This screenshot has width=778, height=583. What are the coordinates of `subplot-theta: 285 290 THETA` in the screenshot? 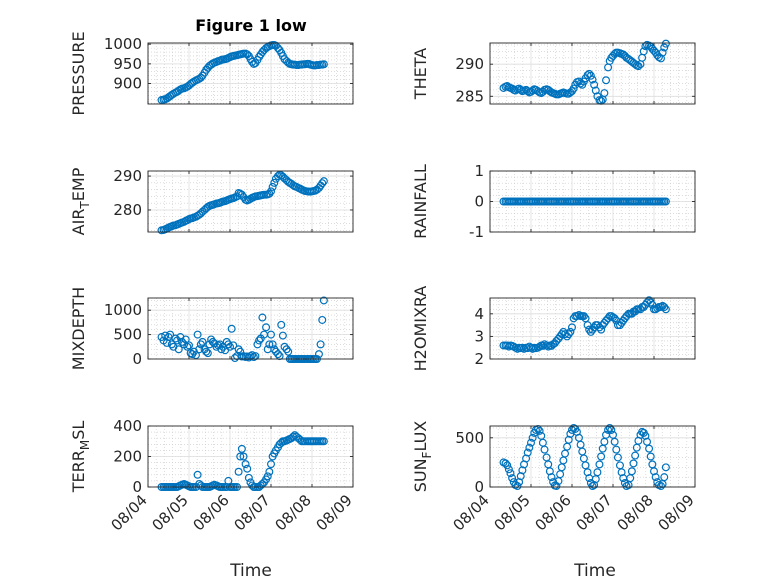 It's located at (553, 72).